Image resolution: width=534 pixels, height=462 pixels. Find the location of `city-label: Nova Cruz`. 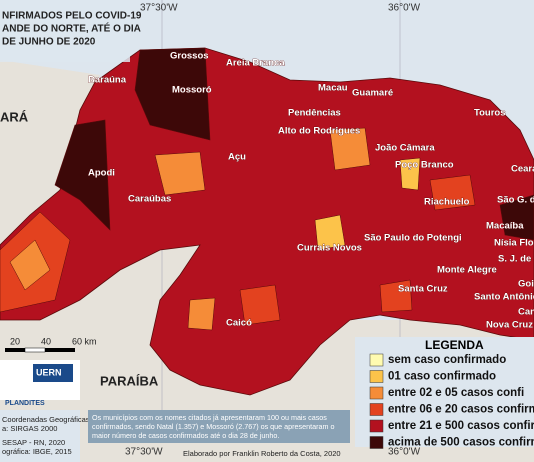

city-label: Nova Cruz is located at coordinates (509, 325).